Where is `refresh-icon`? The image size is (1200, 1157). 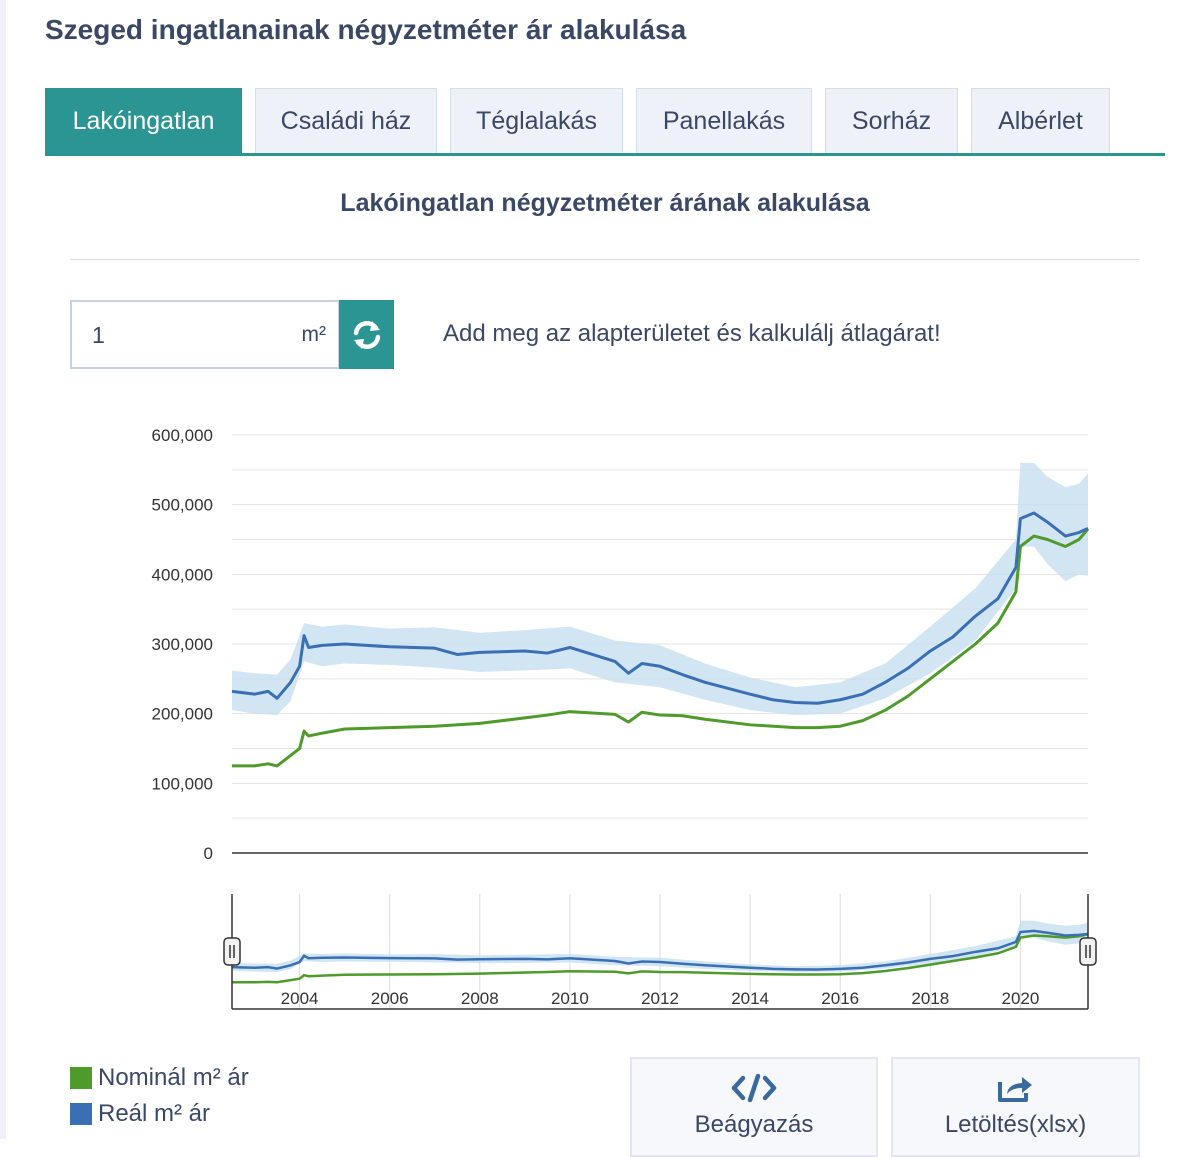 refresh-icon is located at coordinates (366, 334).